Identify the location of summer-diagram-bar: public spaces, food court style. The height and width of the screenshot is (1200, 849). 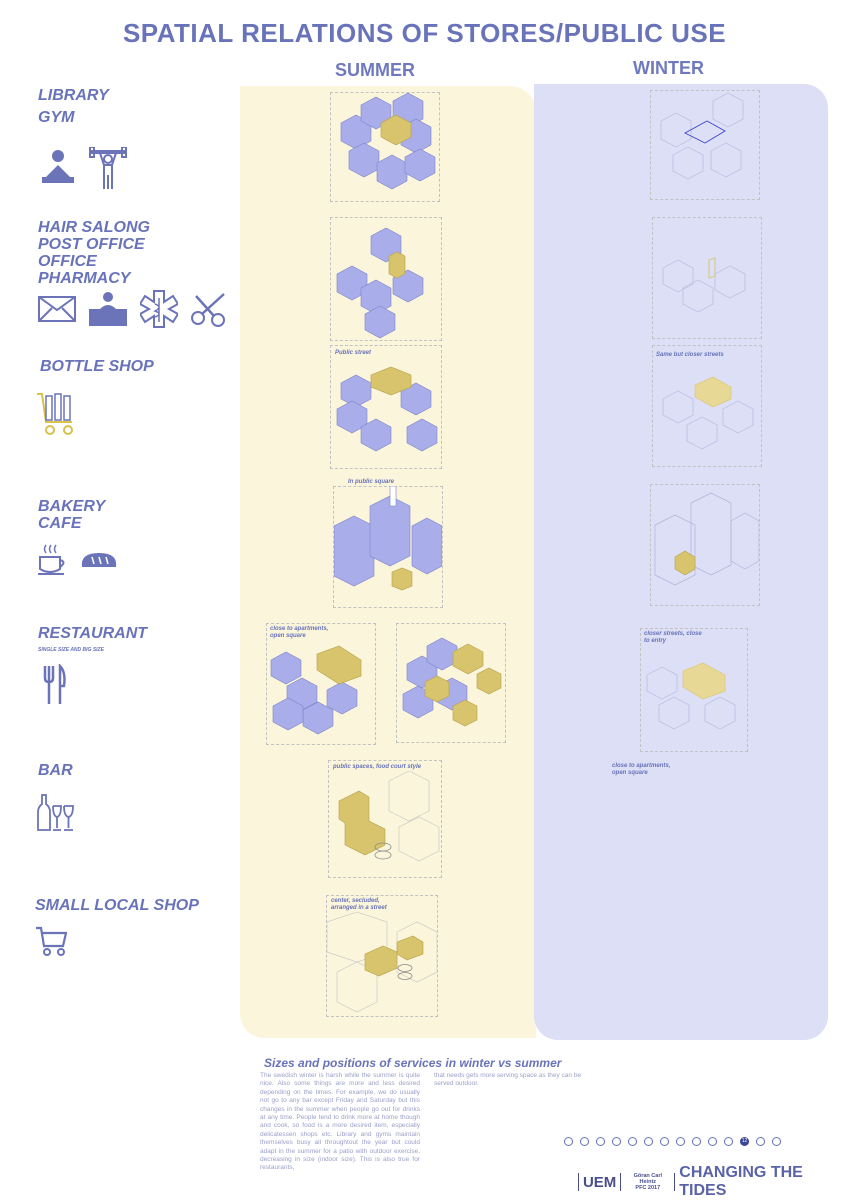
(385, 819).